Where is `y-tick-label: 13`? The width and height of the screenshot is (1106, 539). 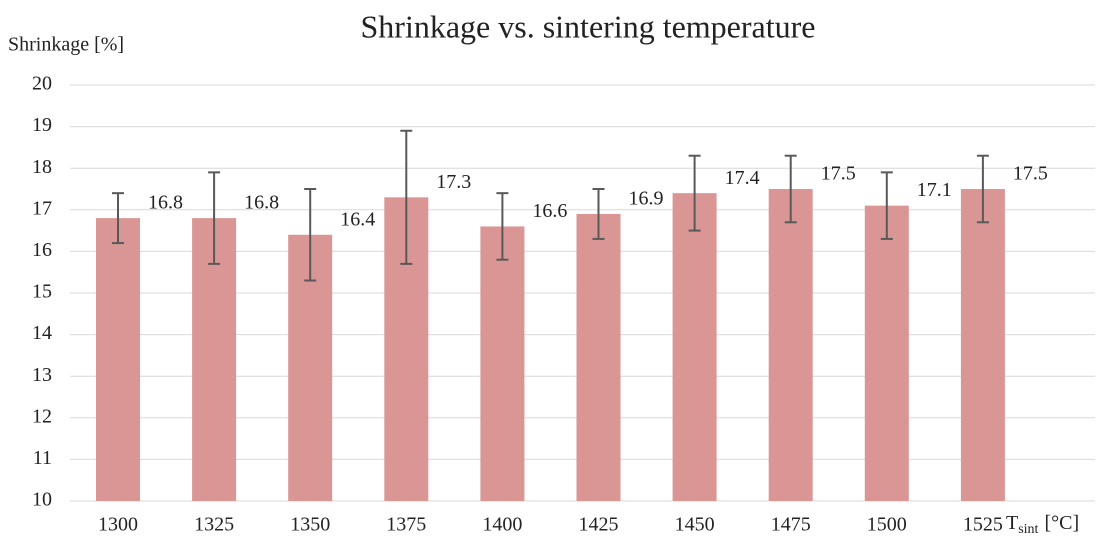 y-tick-label: 13 is located at coordinates (42, 375).